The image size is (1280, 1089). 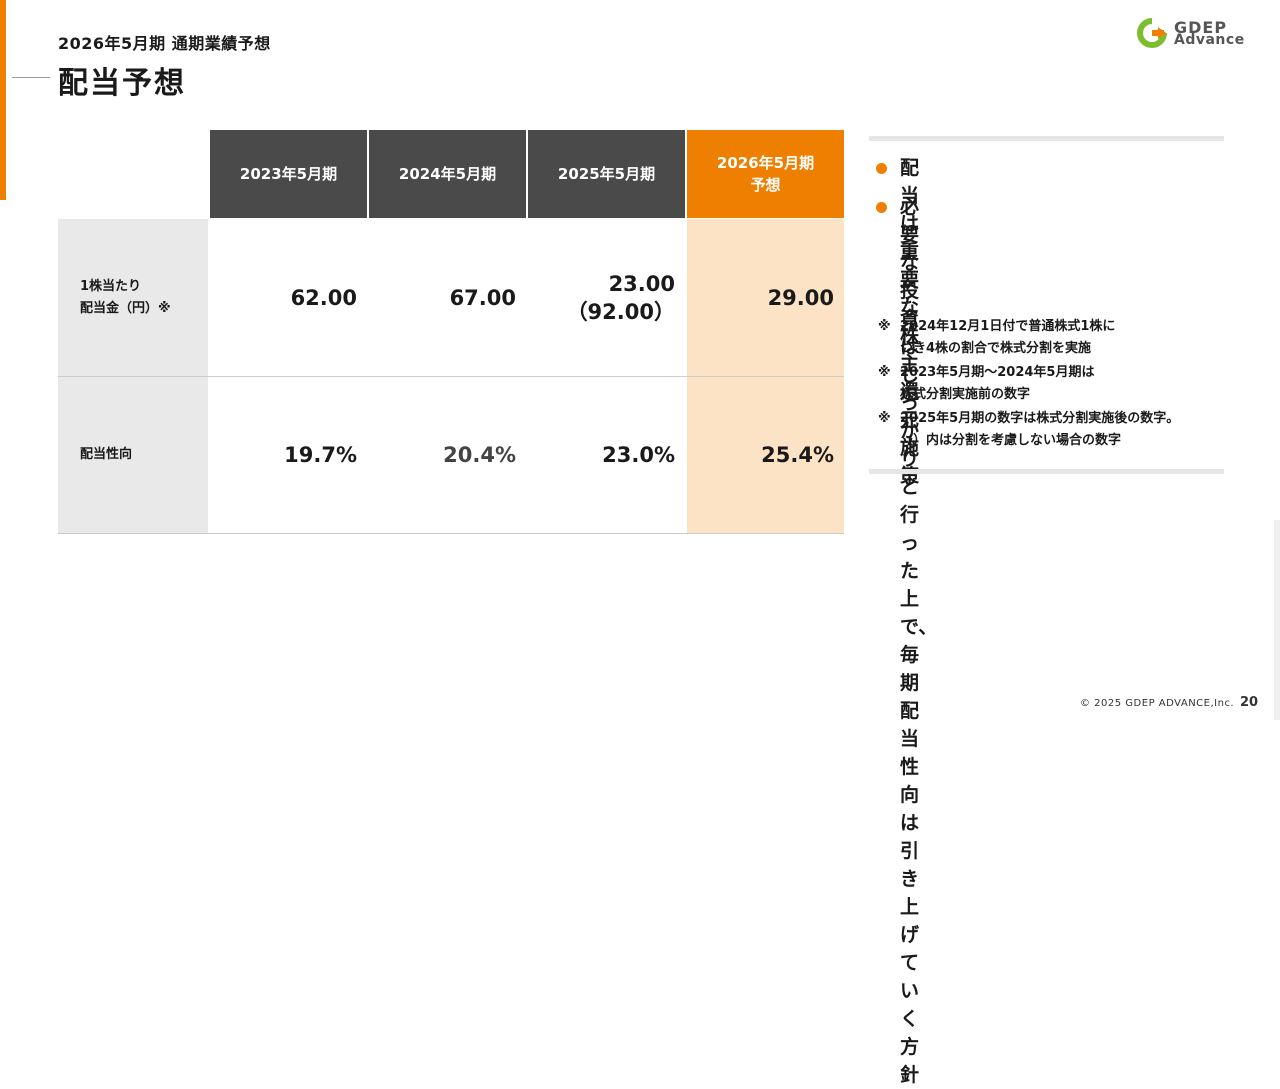 I want to click on bullet-text: 配当は重要な株主還元施策, so click(x=910, y=322).